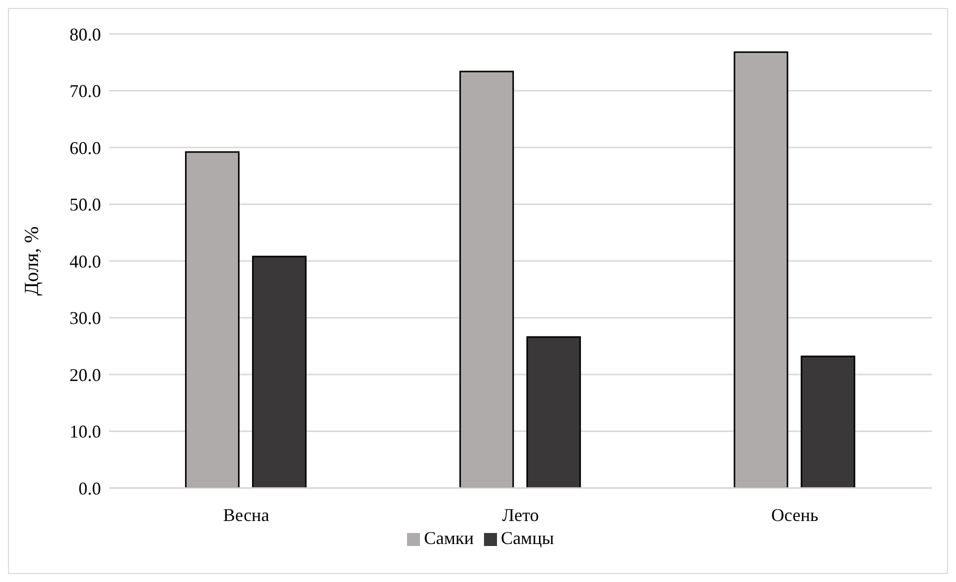 The image size is (956, 582). What do you see at coordinates (32, 261) in the screenshot?
I see `y-axis-title: Доля, %` at bounding box center [32, 261].